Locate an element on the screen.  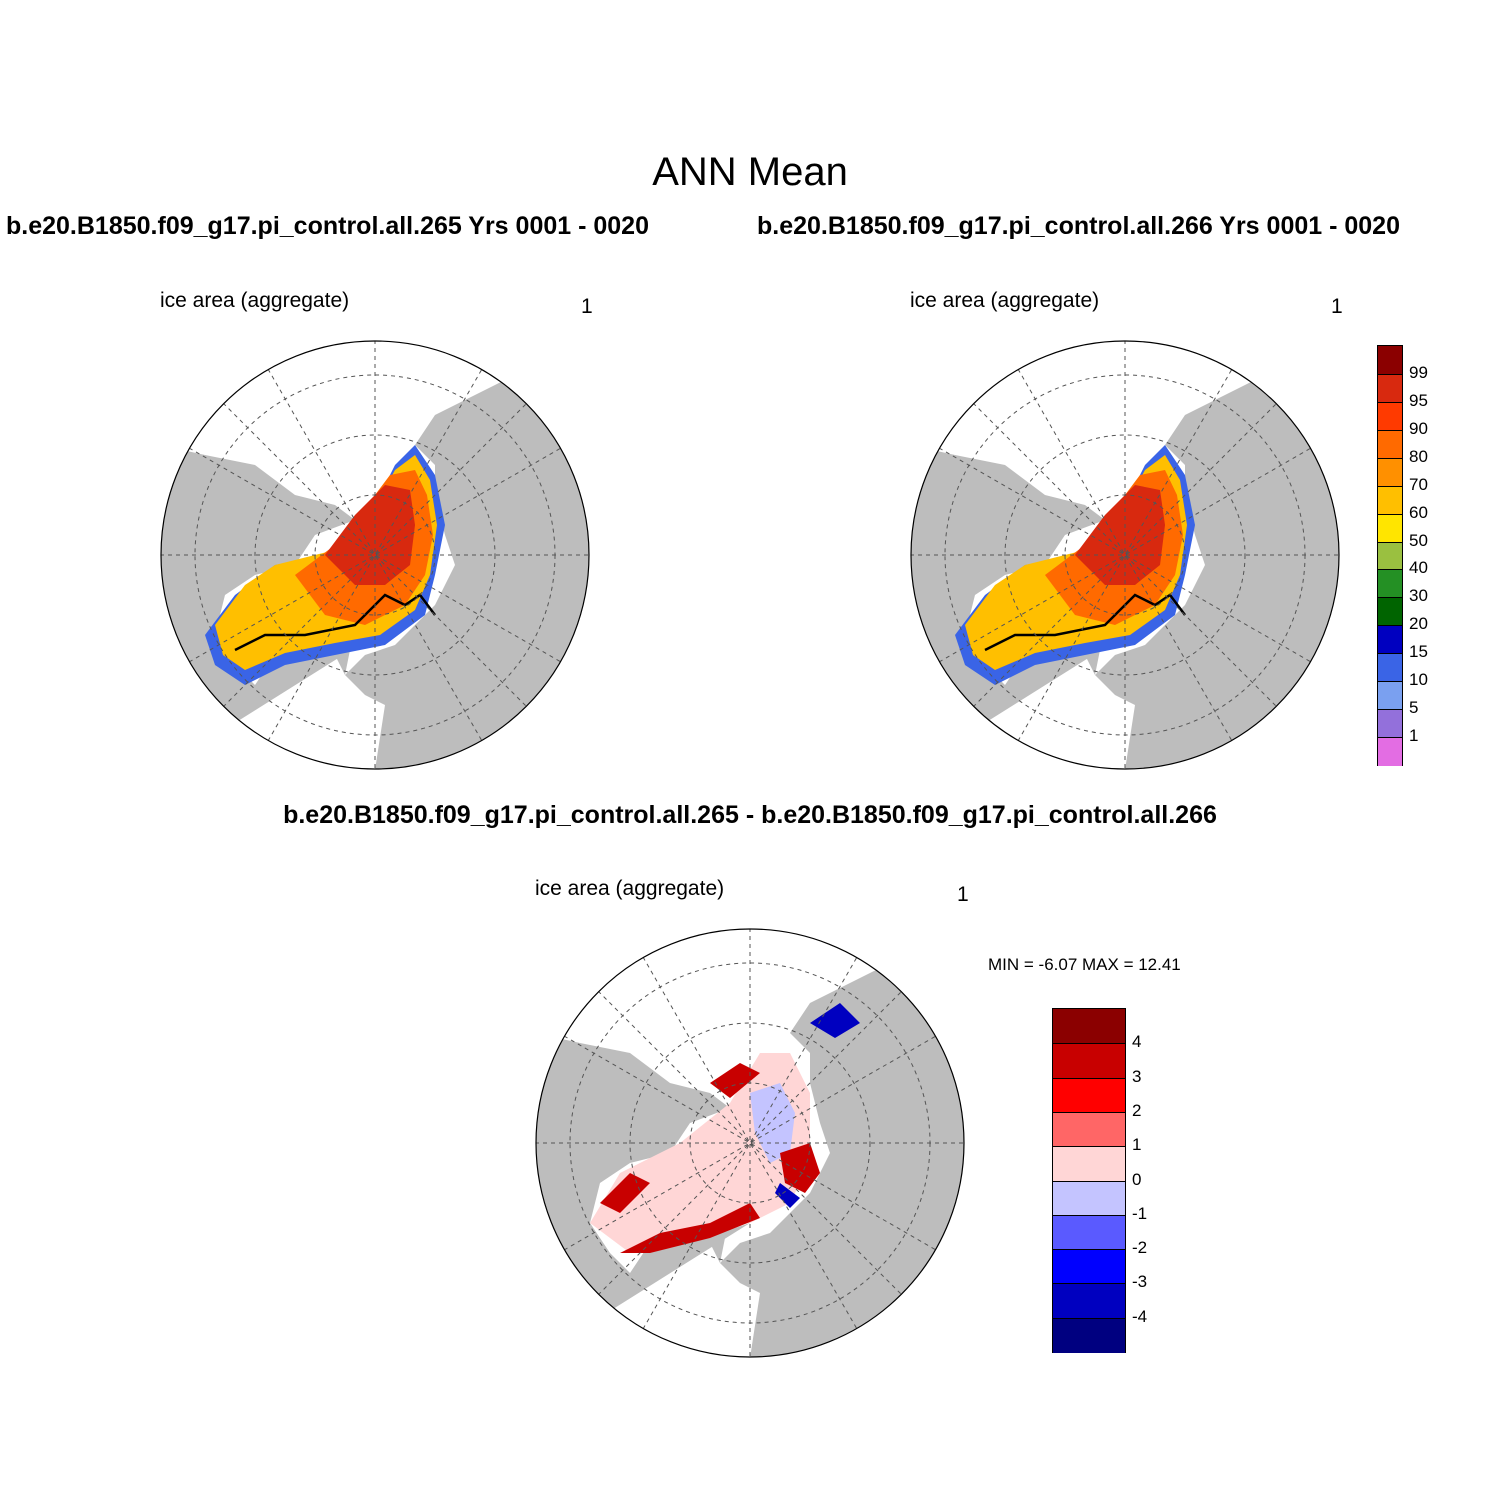
diff-negative-high is located at coordinates (817, 1105).